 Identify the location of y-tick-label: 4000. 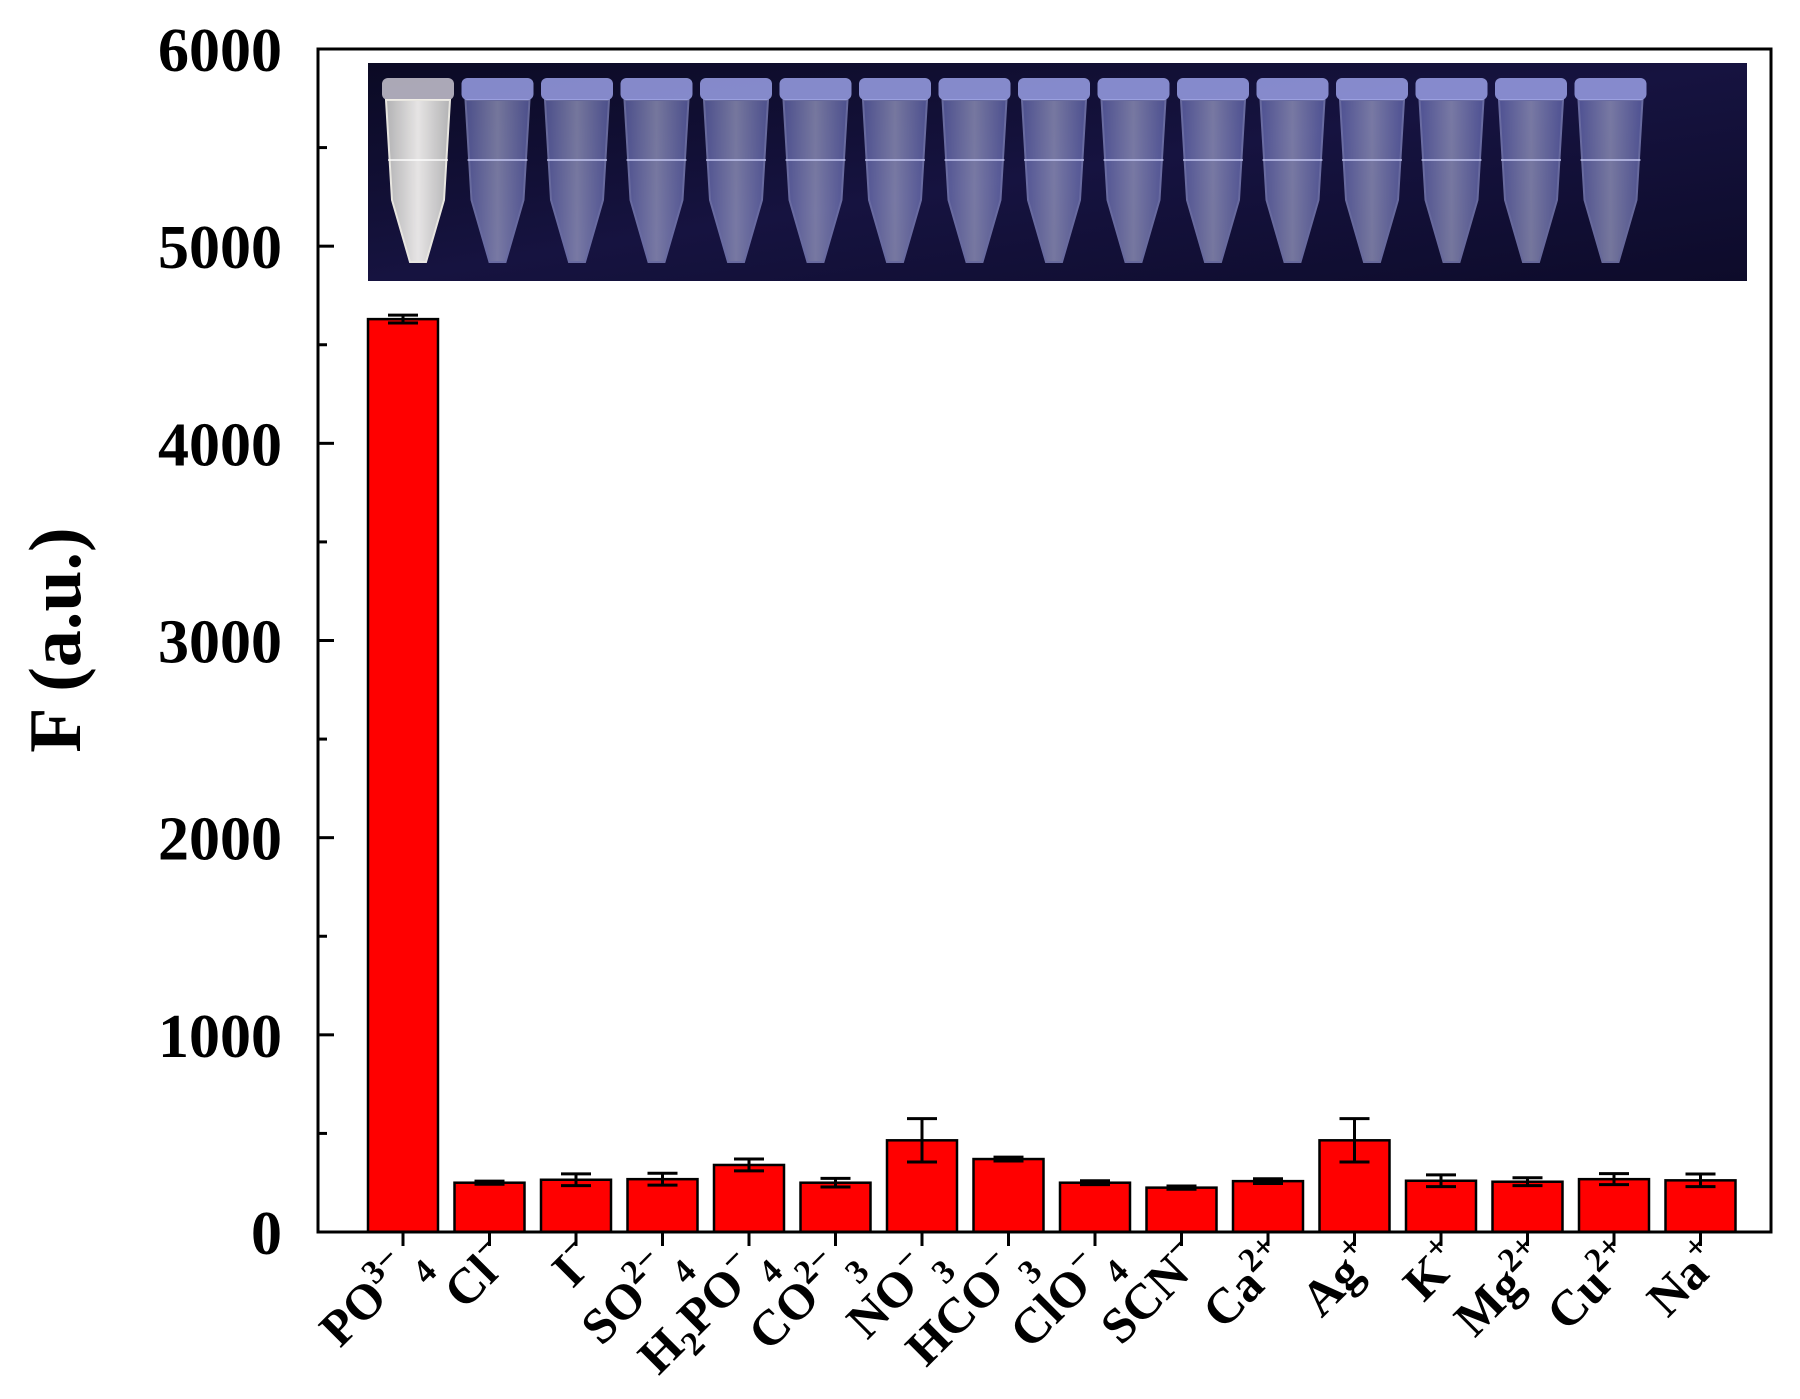
(220, 445).